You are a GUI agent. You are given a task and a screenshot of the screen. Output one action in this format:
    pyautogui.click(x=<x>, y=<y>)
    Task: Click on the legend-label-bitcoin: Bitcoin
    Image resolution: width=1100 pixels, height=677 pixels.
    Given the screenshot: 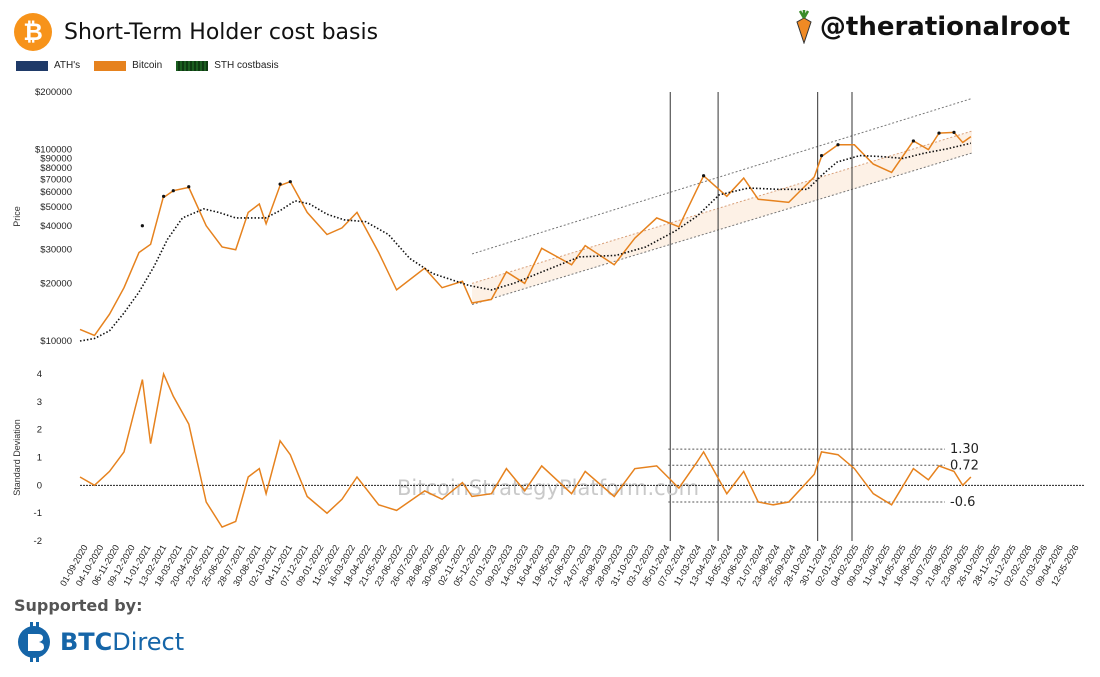 What is the action you would take?
    pyautogui.click(x=147, y=65)
    